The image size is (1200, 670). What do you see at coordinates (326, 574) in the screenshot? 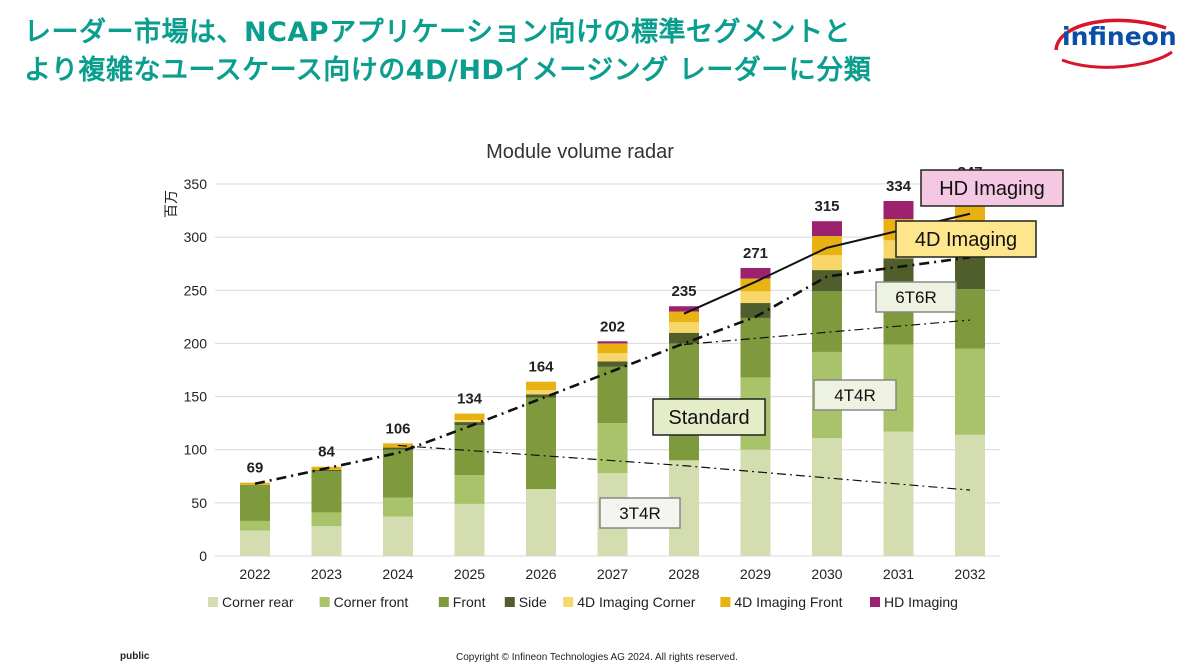
I see `x-tick-label: 2023` at bounding box center [326, 574].